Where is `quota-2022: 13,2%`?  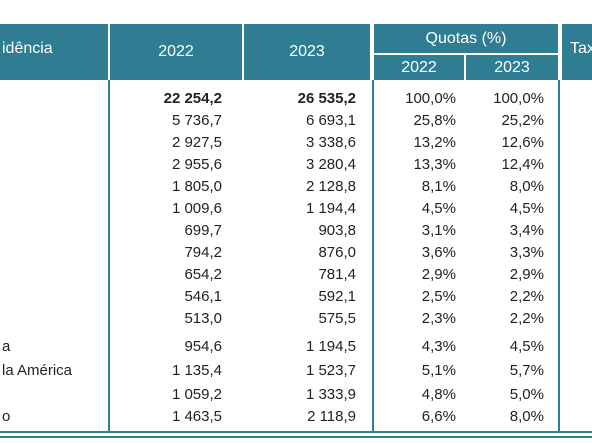
quota-2022: 13,2% is located at coordinates (434, 142).